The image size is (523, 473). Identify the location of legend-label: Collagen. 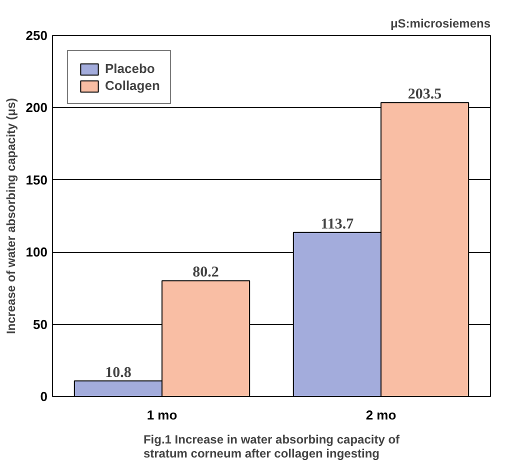
(132, 85).